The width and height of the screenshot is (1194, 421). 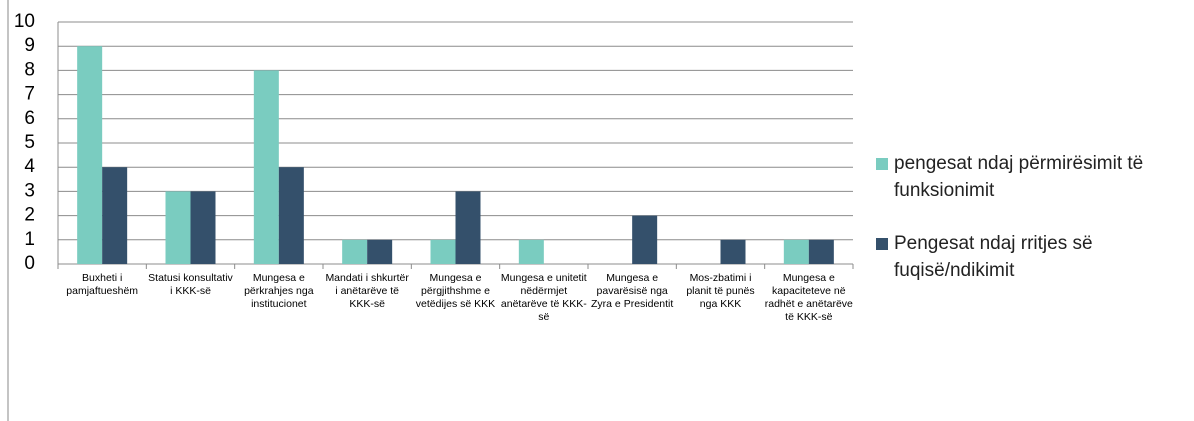 What do you see at coordinates (29, 215) in the screenshot?
I see `y-tick-label: 2` at bounding box center [29, 215].